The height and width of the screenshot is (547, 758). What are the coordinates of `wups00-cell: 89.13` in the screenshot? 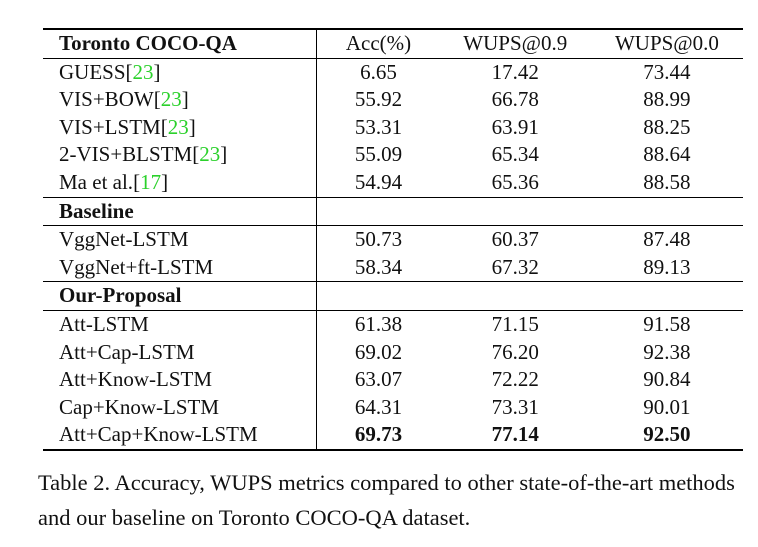 It's located at (666, 268).